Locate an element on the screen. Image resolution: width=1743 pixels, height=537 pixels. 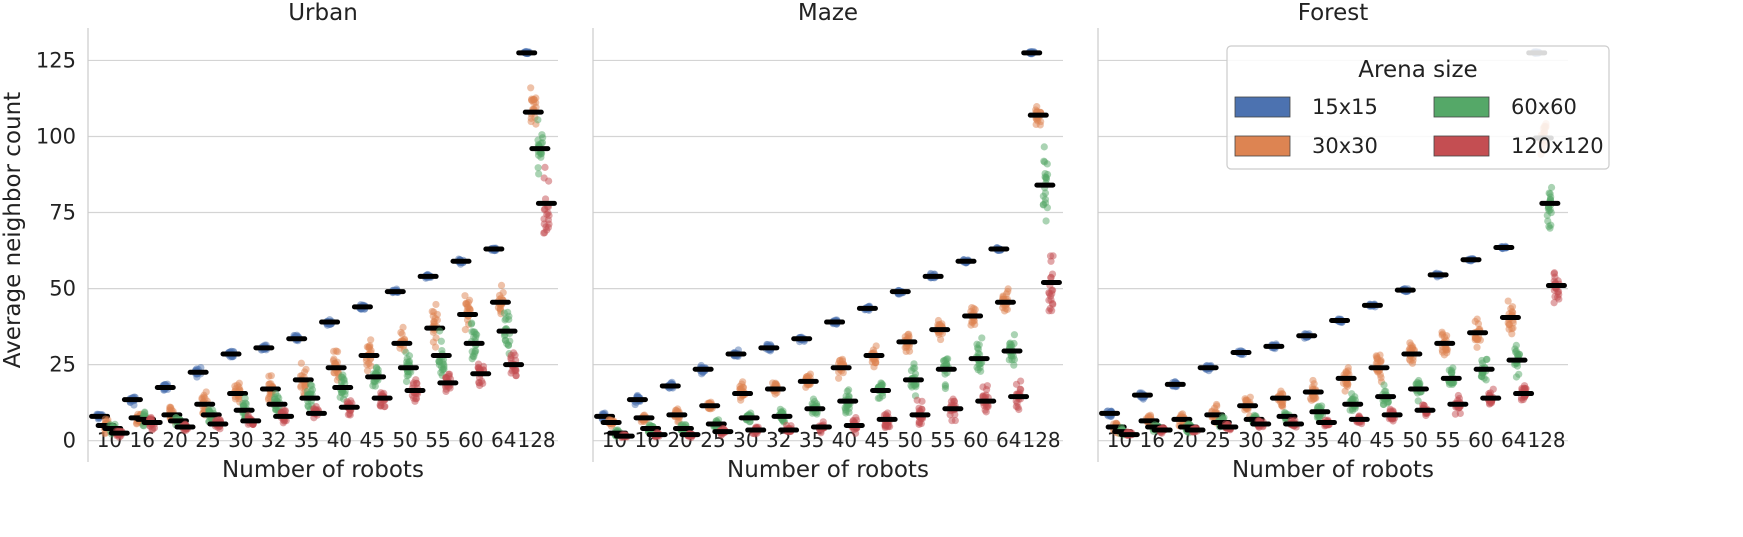
x-tick-label: 25 is located at coordinates (207, 440).